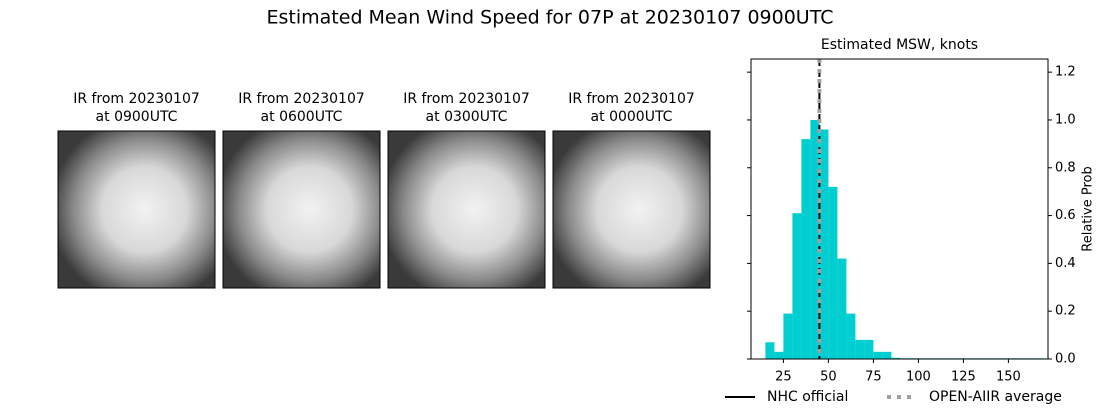 This screenshot has height=413, width=1100. I want to click on y-tick-label: 0.2, so click(1065, 311).